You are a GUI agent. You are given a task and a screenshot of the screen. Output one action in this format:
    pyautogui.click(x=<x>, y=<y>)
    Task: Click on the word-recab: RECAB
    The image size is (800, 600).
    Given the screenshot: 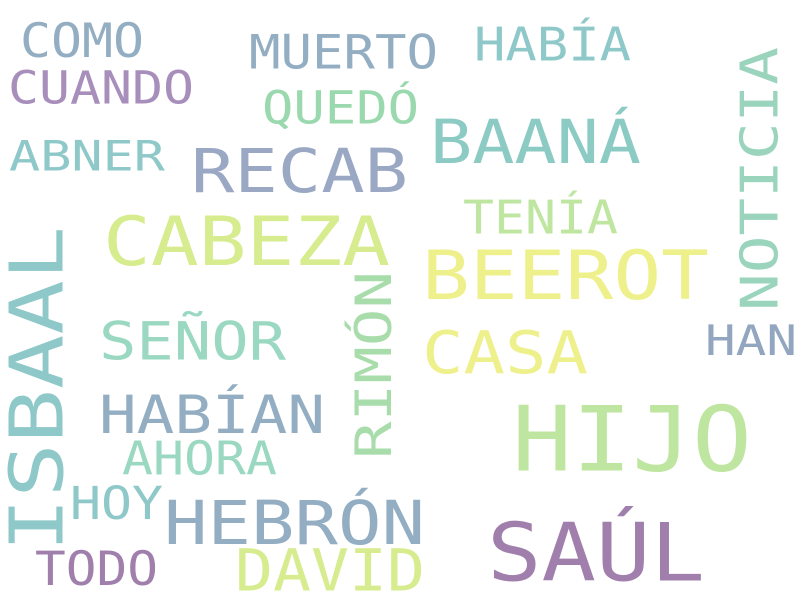 What is the action you would take?
    pyautogui.click(x=299, y=171)
    